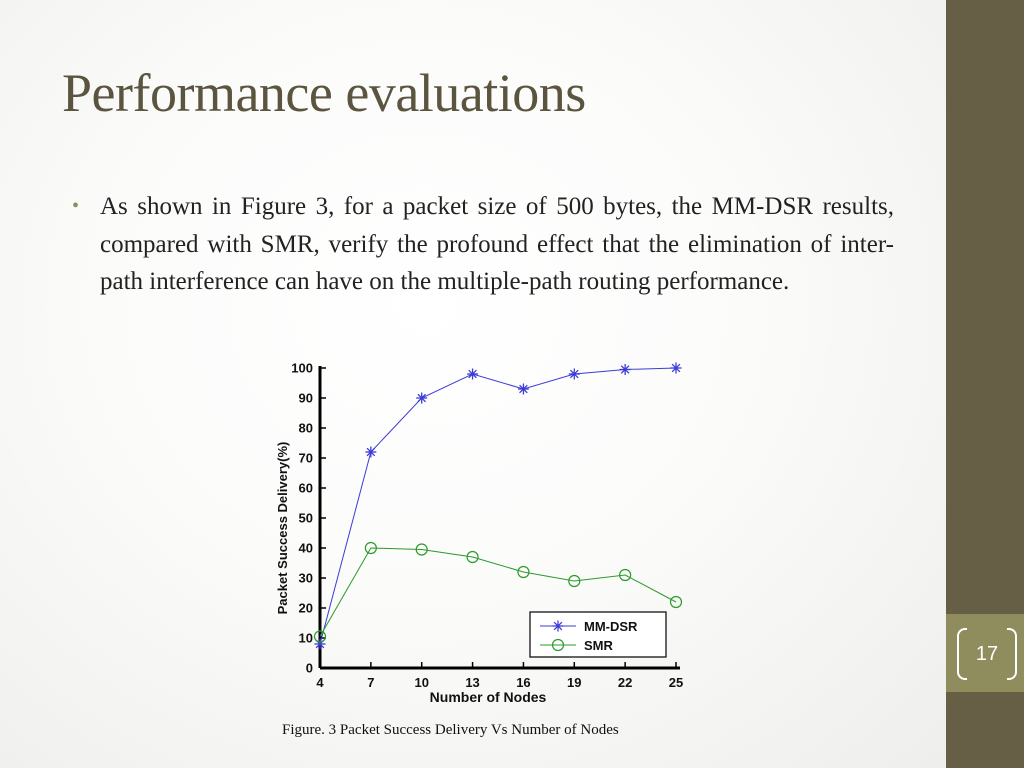 This screenshot has width=1024, height=768. I want to click on y-tick-label: 50, so click(306, 518).